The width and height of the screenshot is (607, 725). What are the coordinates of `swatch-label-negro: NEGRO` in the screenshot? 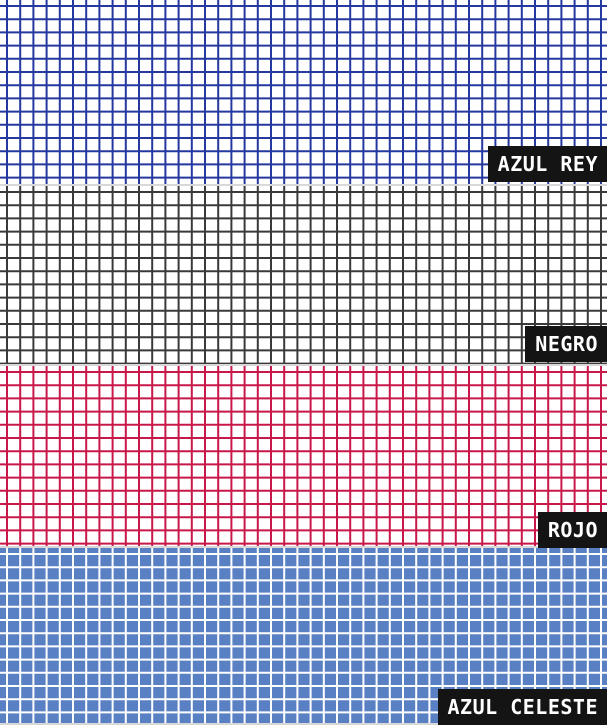 It's located at (566, 344).